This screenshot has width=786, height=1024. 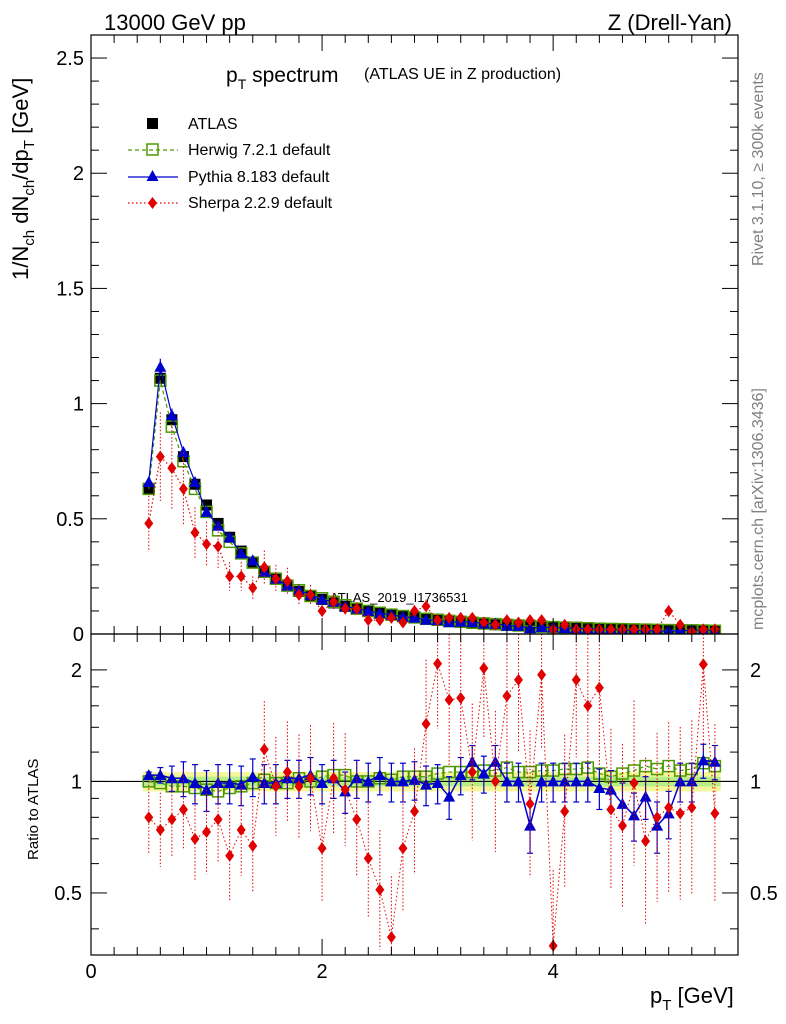 What do you see at coordinates (78, 635) in the screenshot?
I see `top-ytick-label: 0` at bounding box center [78, 635].